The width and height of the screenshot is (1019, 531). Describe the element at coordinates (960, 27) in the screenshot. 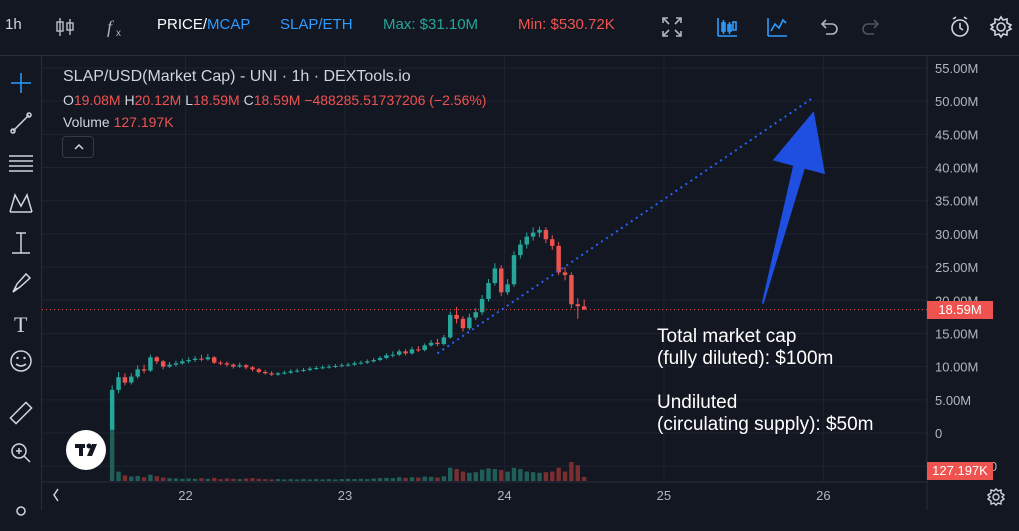

I see `alert-icon` at that location.